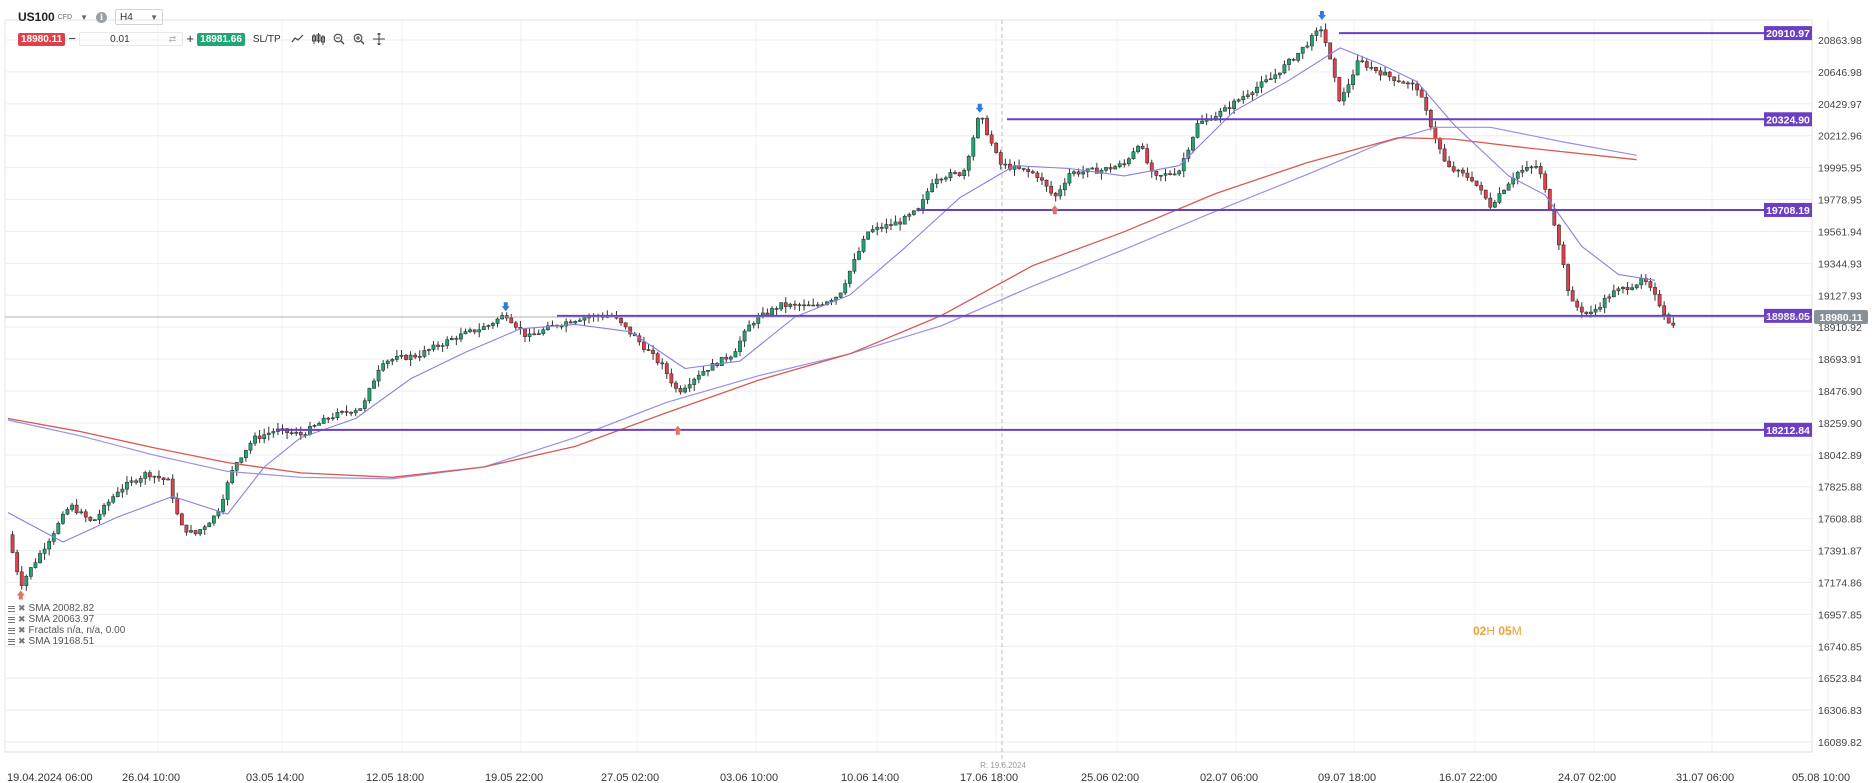 The height and width of the screenshot is (783, 1872). I want to click on symbol-name: US100, so click(36, 17).